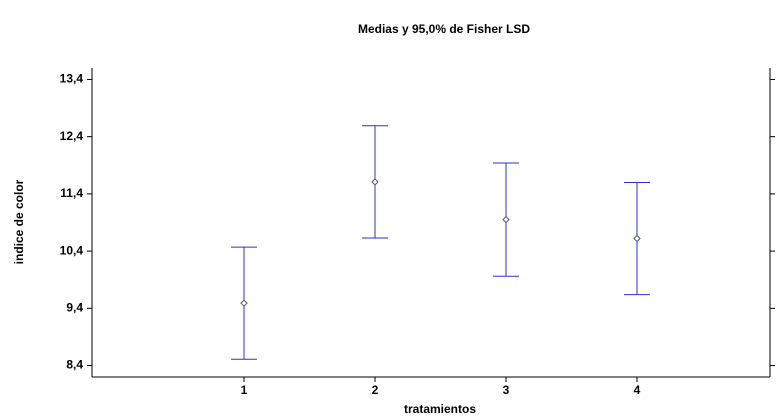 The height and width of the screenshot is (419, 778). Describe the element at coordinates (72, 79) in the screenshot. I see `y-tick-label: 13,4` at that location.